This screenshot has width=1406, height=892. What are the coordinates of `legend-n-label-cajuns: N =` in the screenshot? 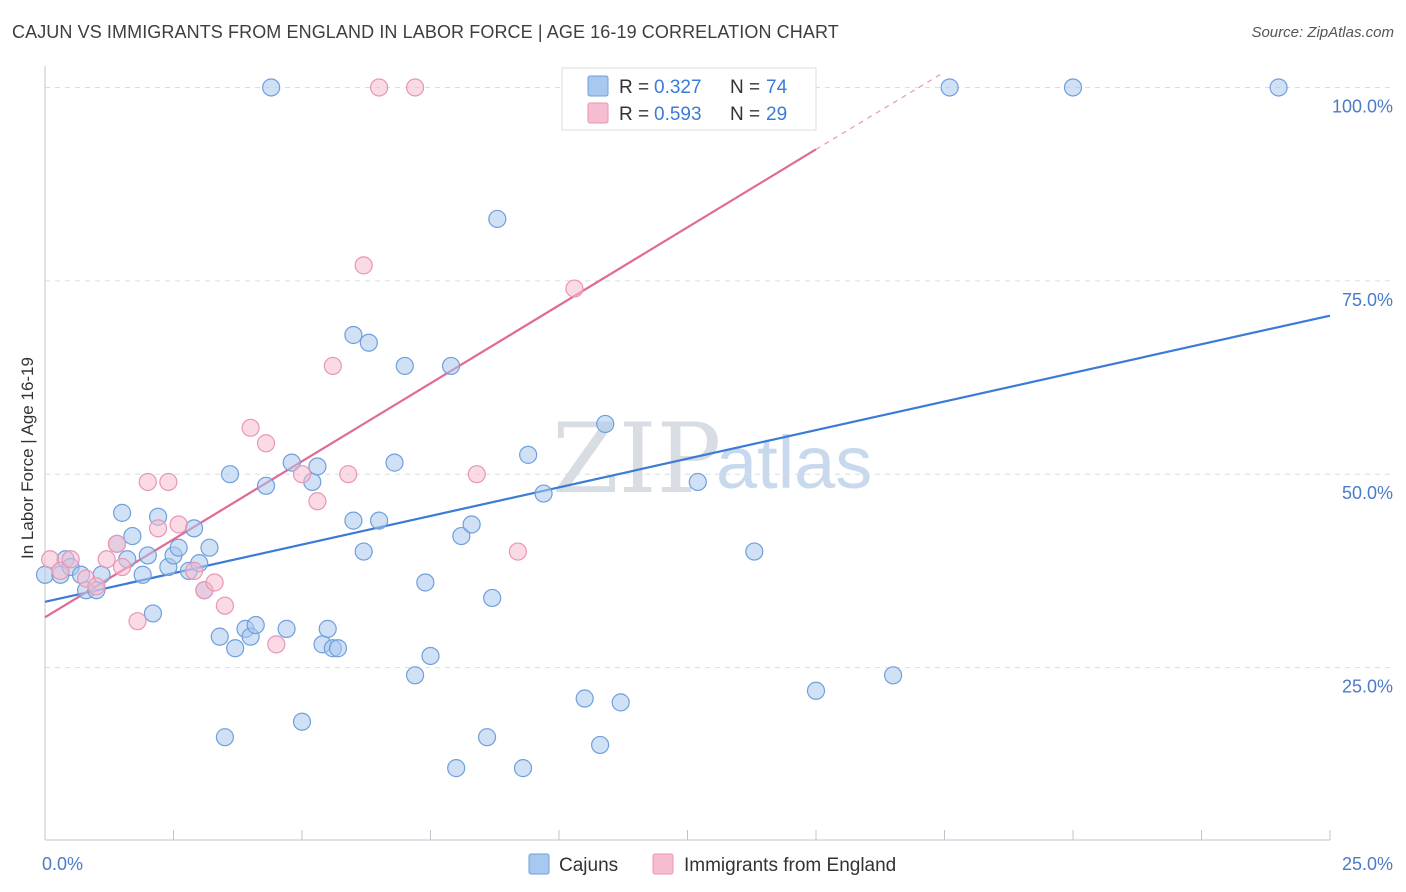 It's located at (745, 87).